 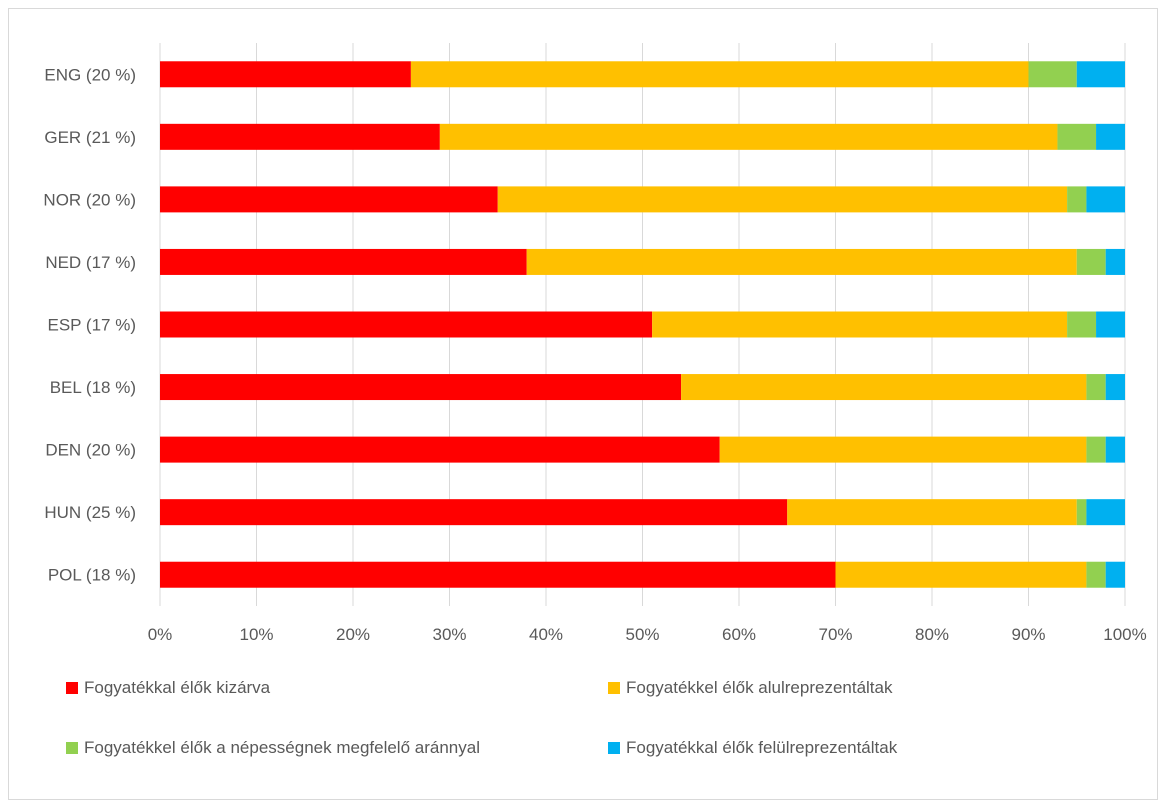 I want to click on x-tick-label: 20%, so click(x=353, y=634).